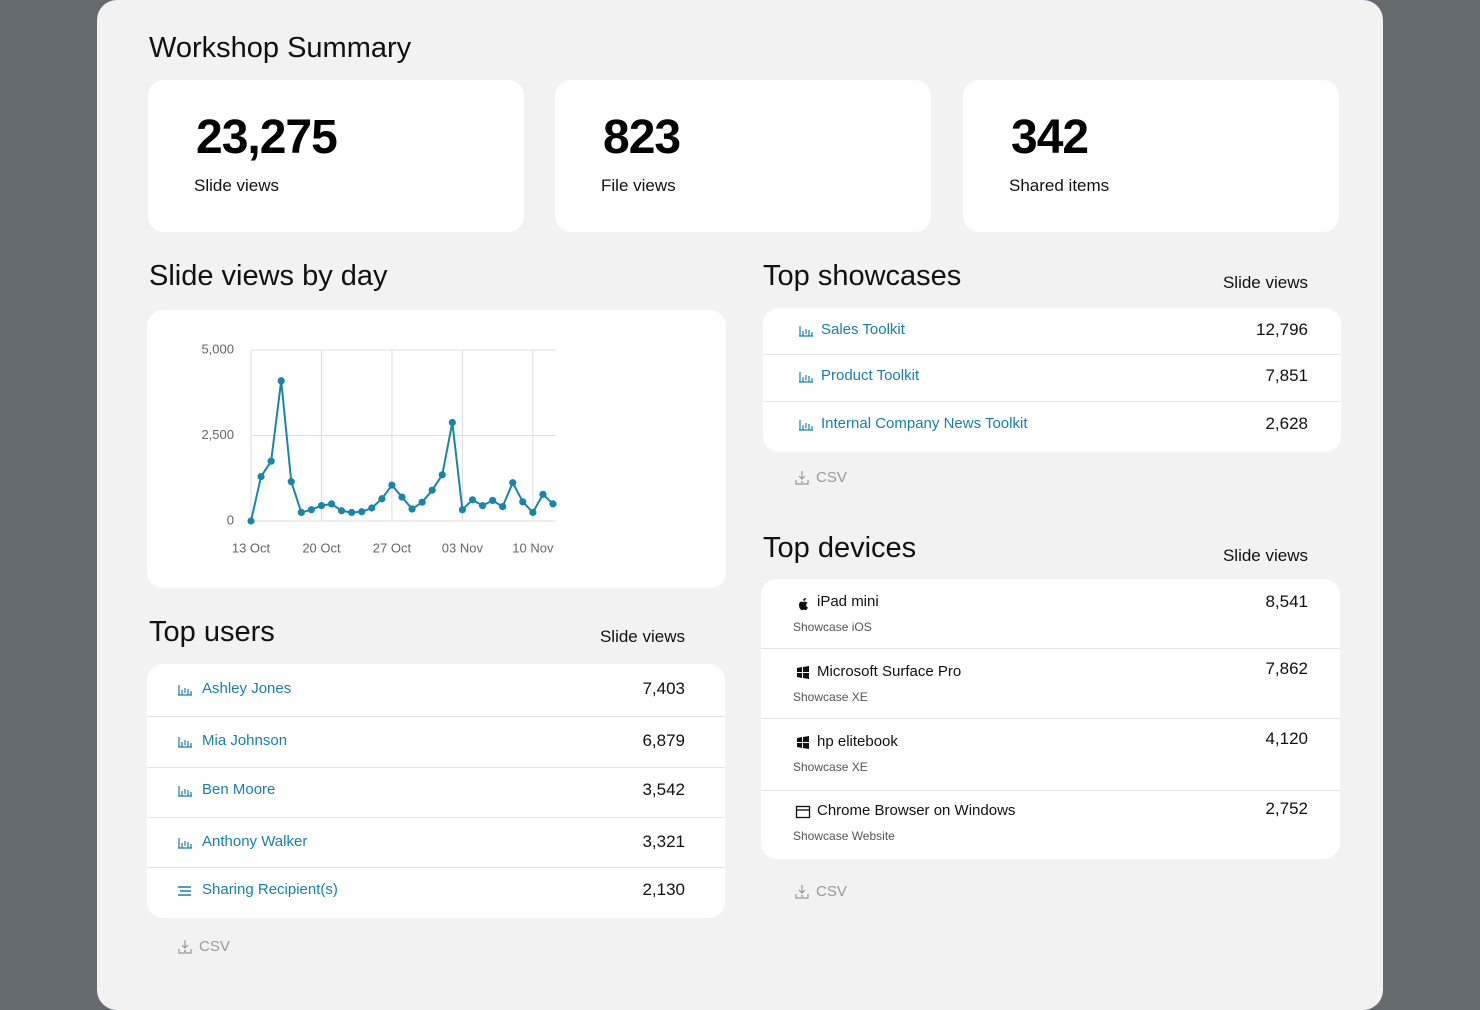 The width and height of the screenshot is (1480, 1010). I want to click on row-name: Mia Johnson, so click(245, 740).